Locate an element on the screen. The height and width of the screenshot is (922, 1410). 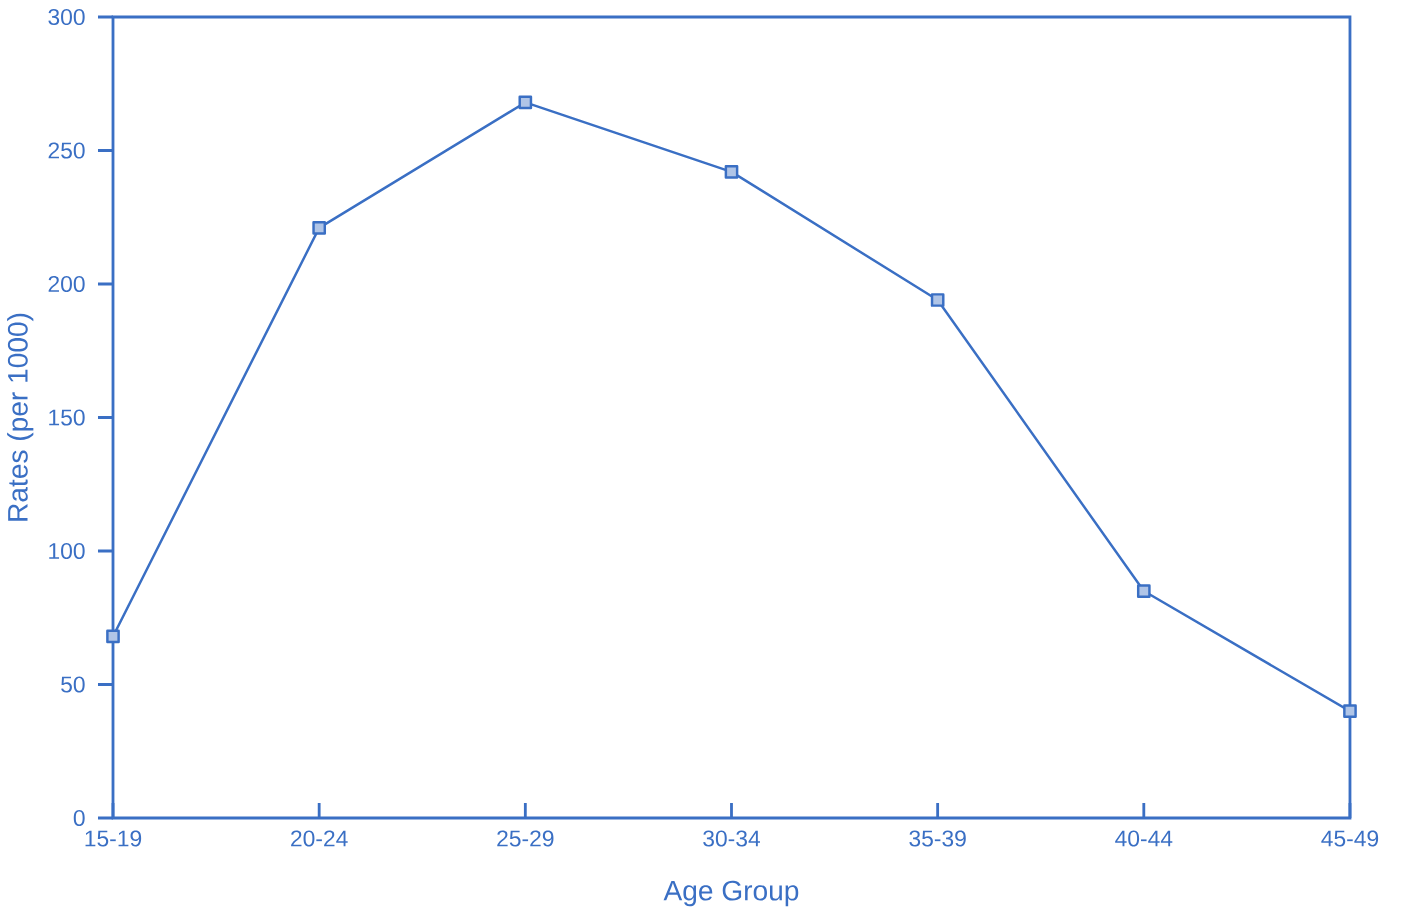
y-tick-label: 300 is located at coordinates (66, 17).